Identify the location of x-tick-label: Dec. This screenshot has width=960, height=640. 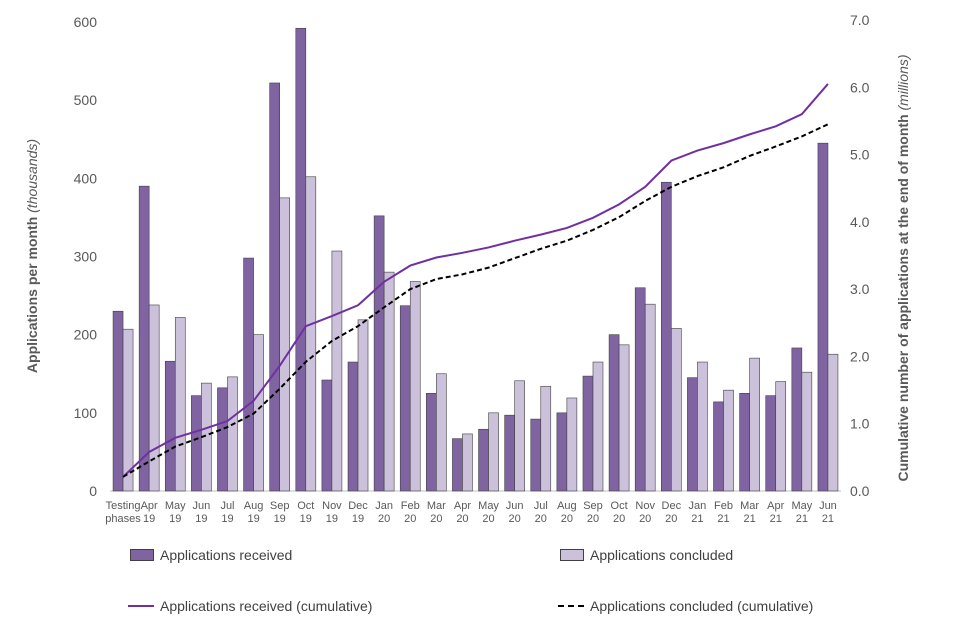
(672, 506).